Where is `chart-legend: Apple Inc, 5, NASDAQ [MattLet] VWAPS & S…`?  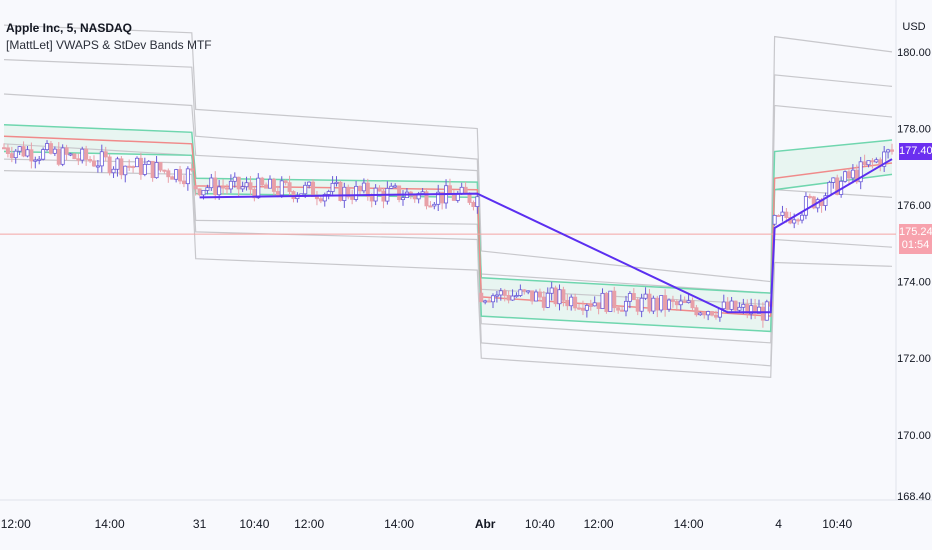 chart-legend: Apple Inc, 5, NASDAQ [MattLet] VWAPS & S… is located at coordinates (109, 37).